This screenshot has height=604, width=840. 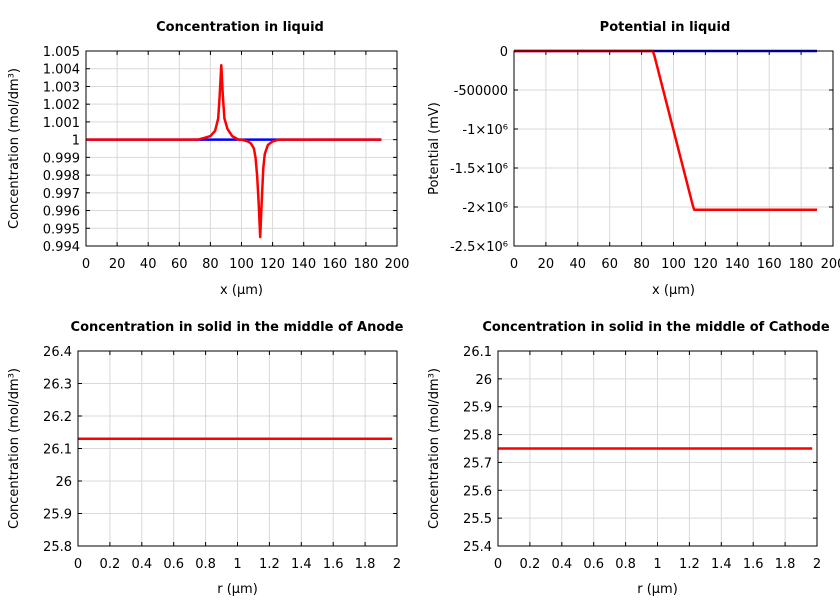 What do you see at coordinates (57, 385) in the screenshot?
I see `y-tick-label: 26.3` at bounding box center [57, 385].